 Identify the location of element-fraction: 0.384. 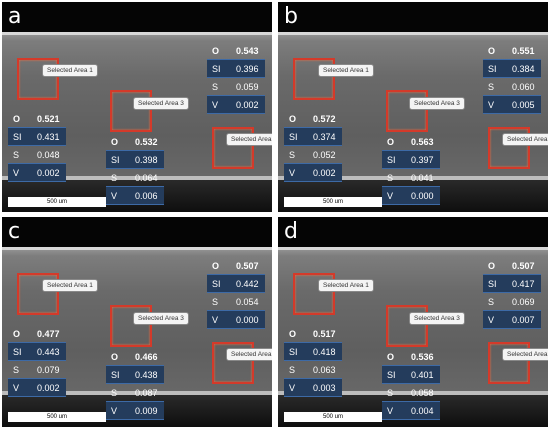
(523, 68).